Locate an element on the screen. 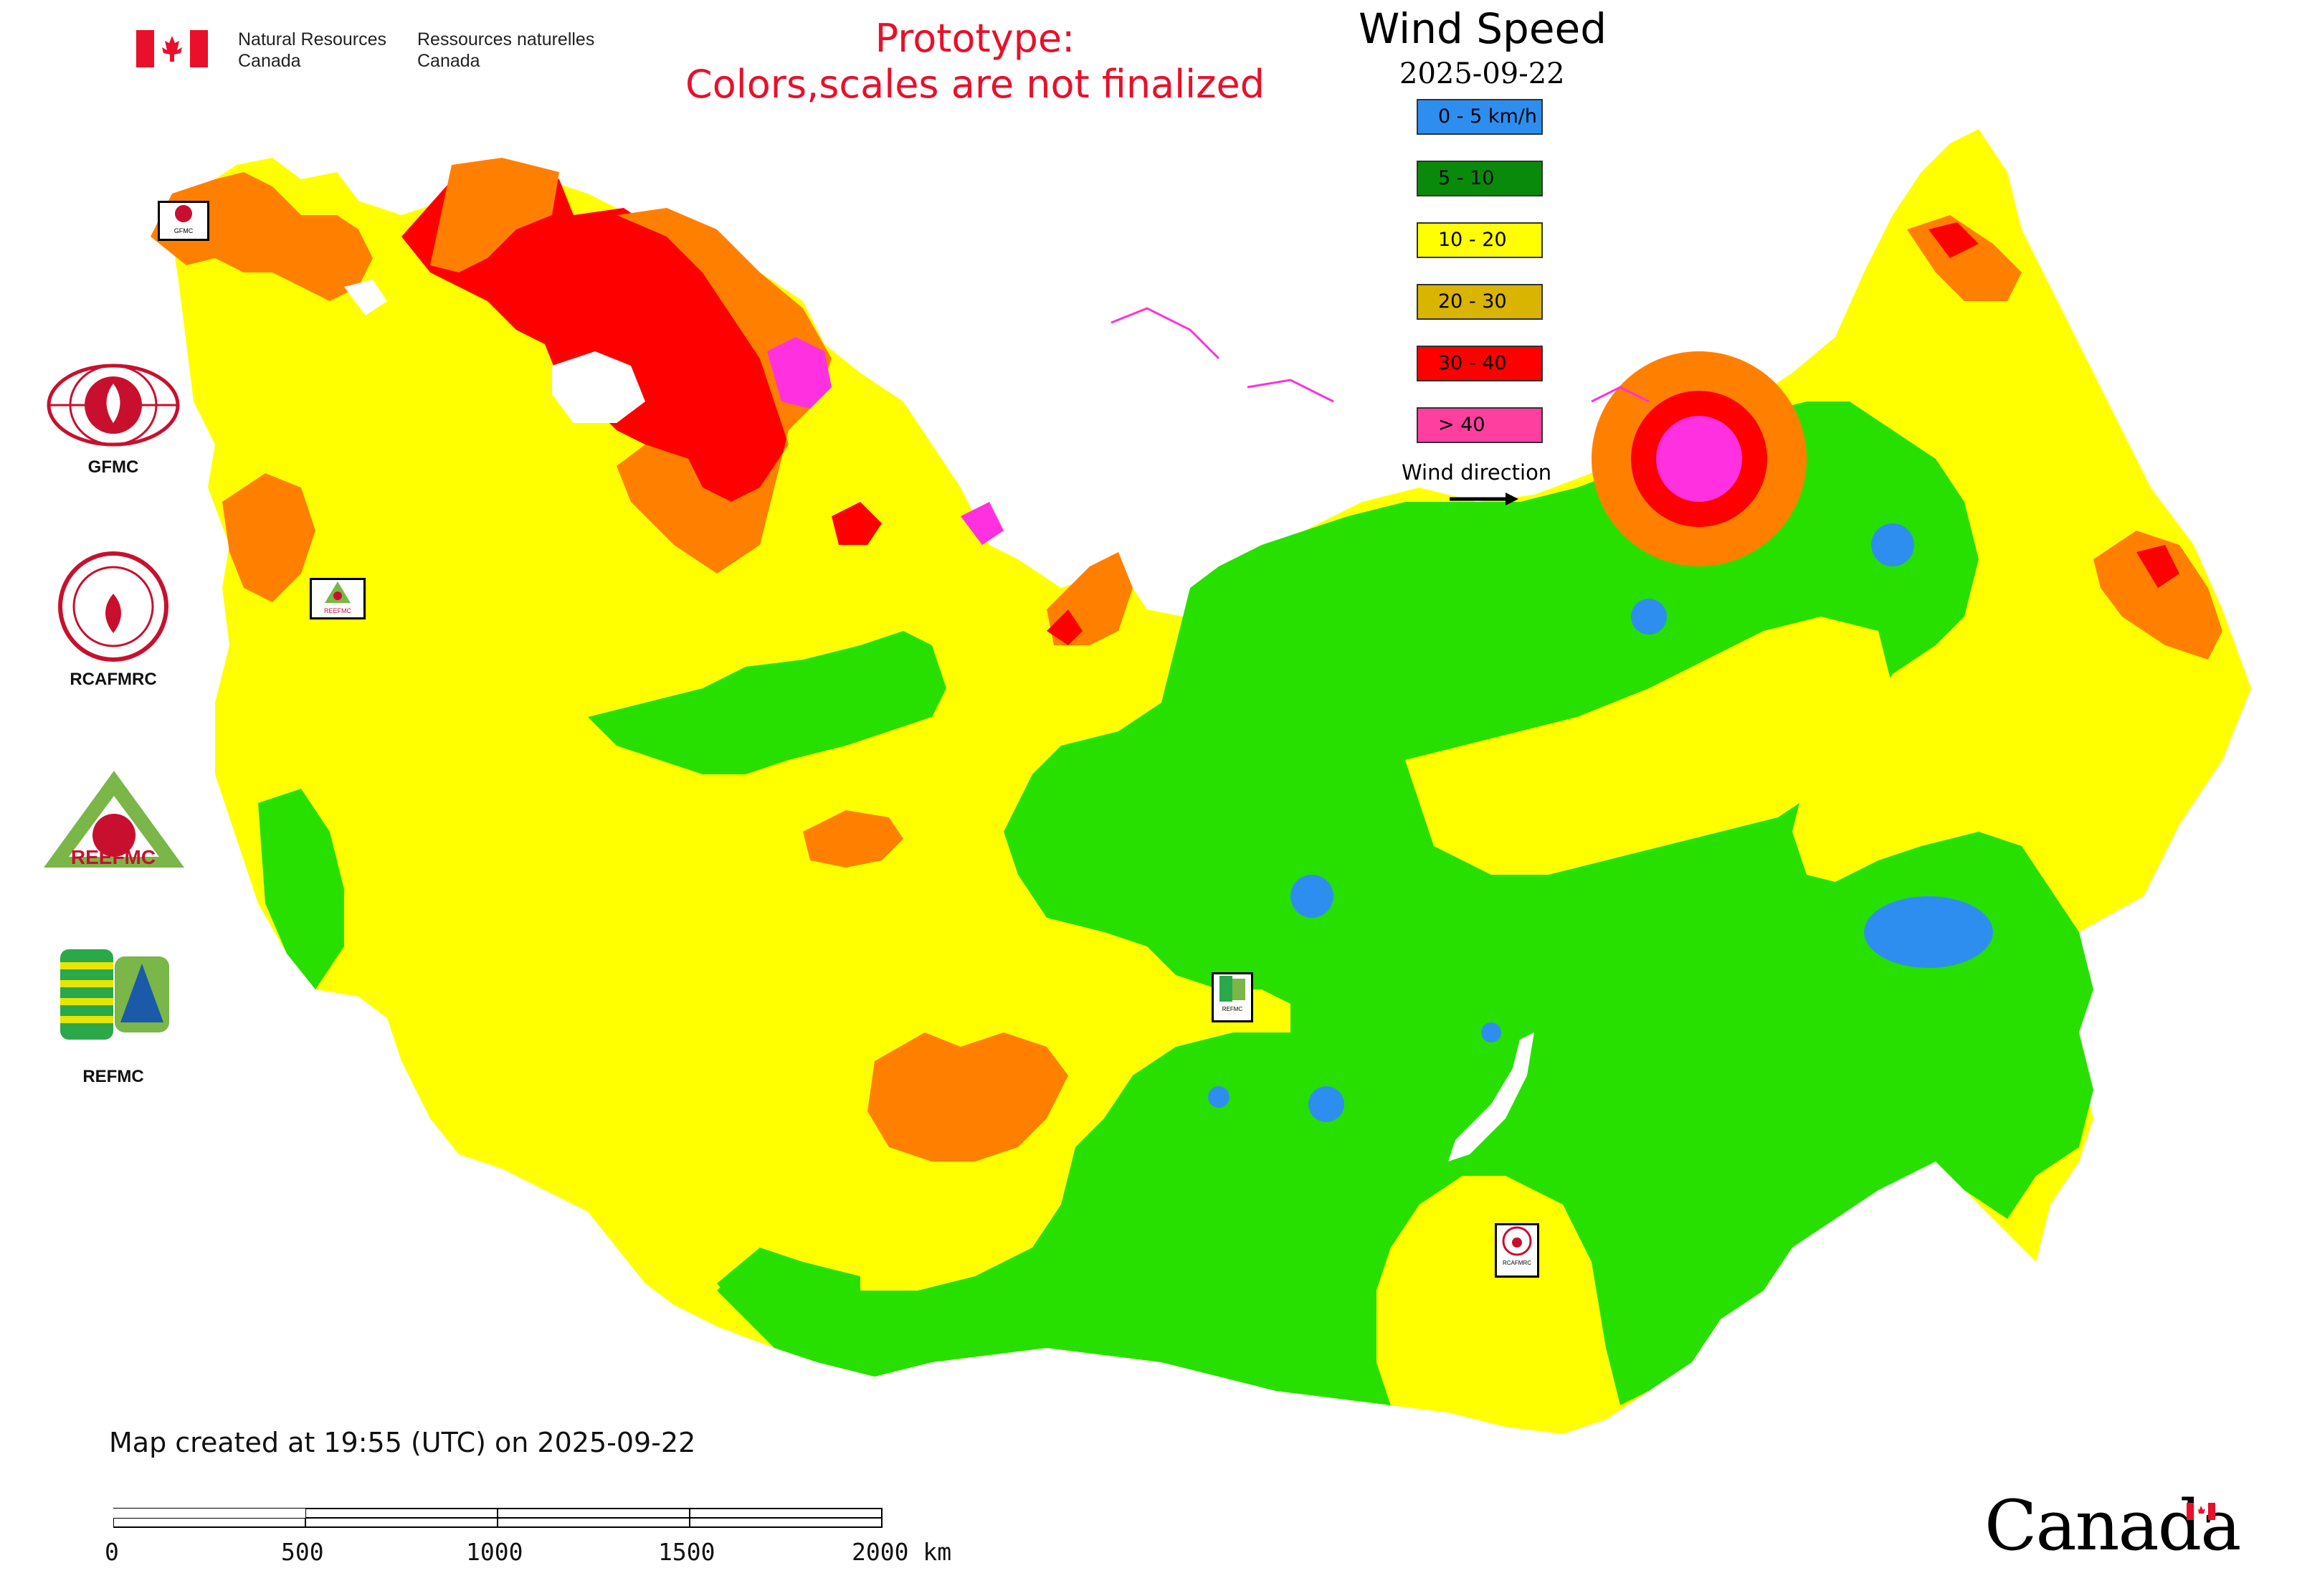 Image resolution: width=2302 pixels, height=1596 pixels. map-marker-gfmc: GFMC is located at coordinates (184, 221).